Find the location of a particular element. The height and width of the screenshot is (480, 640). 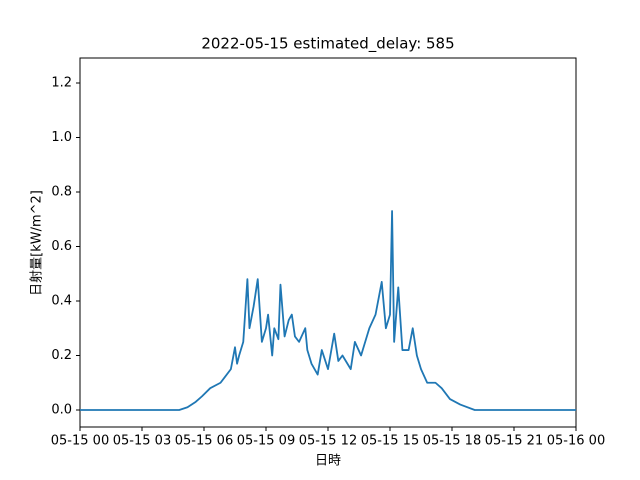

y-tick-label: 0.2 is located at coordinates (61, 355).